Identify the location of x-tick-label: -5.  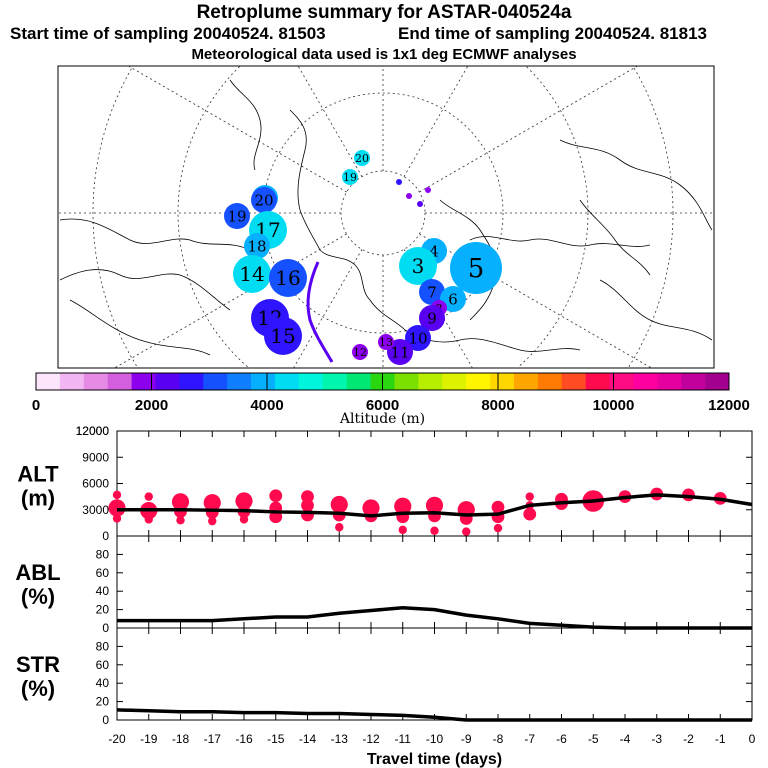
(593, 739).